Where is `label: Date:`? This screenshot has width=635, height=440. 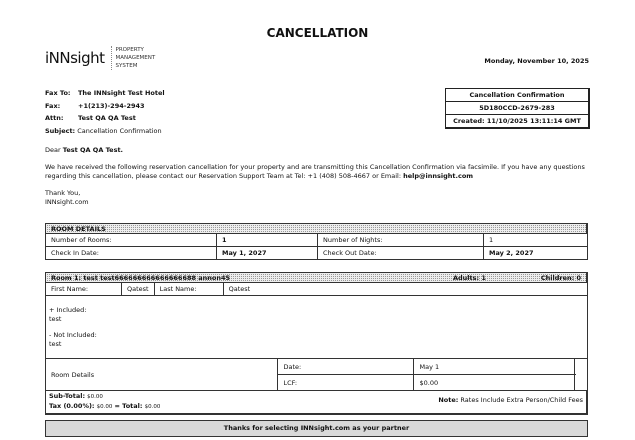
label: Date: is located at coordinates (346, 366).